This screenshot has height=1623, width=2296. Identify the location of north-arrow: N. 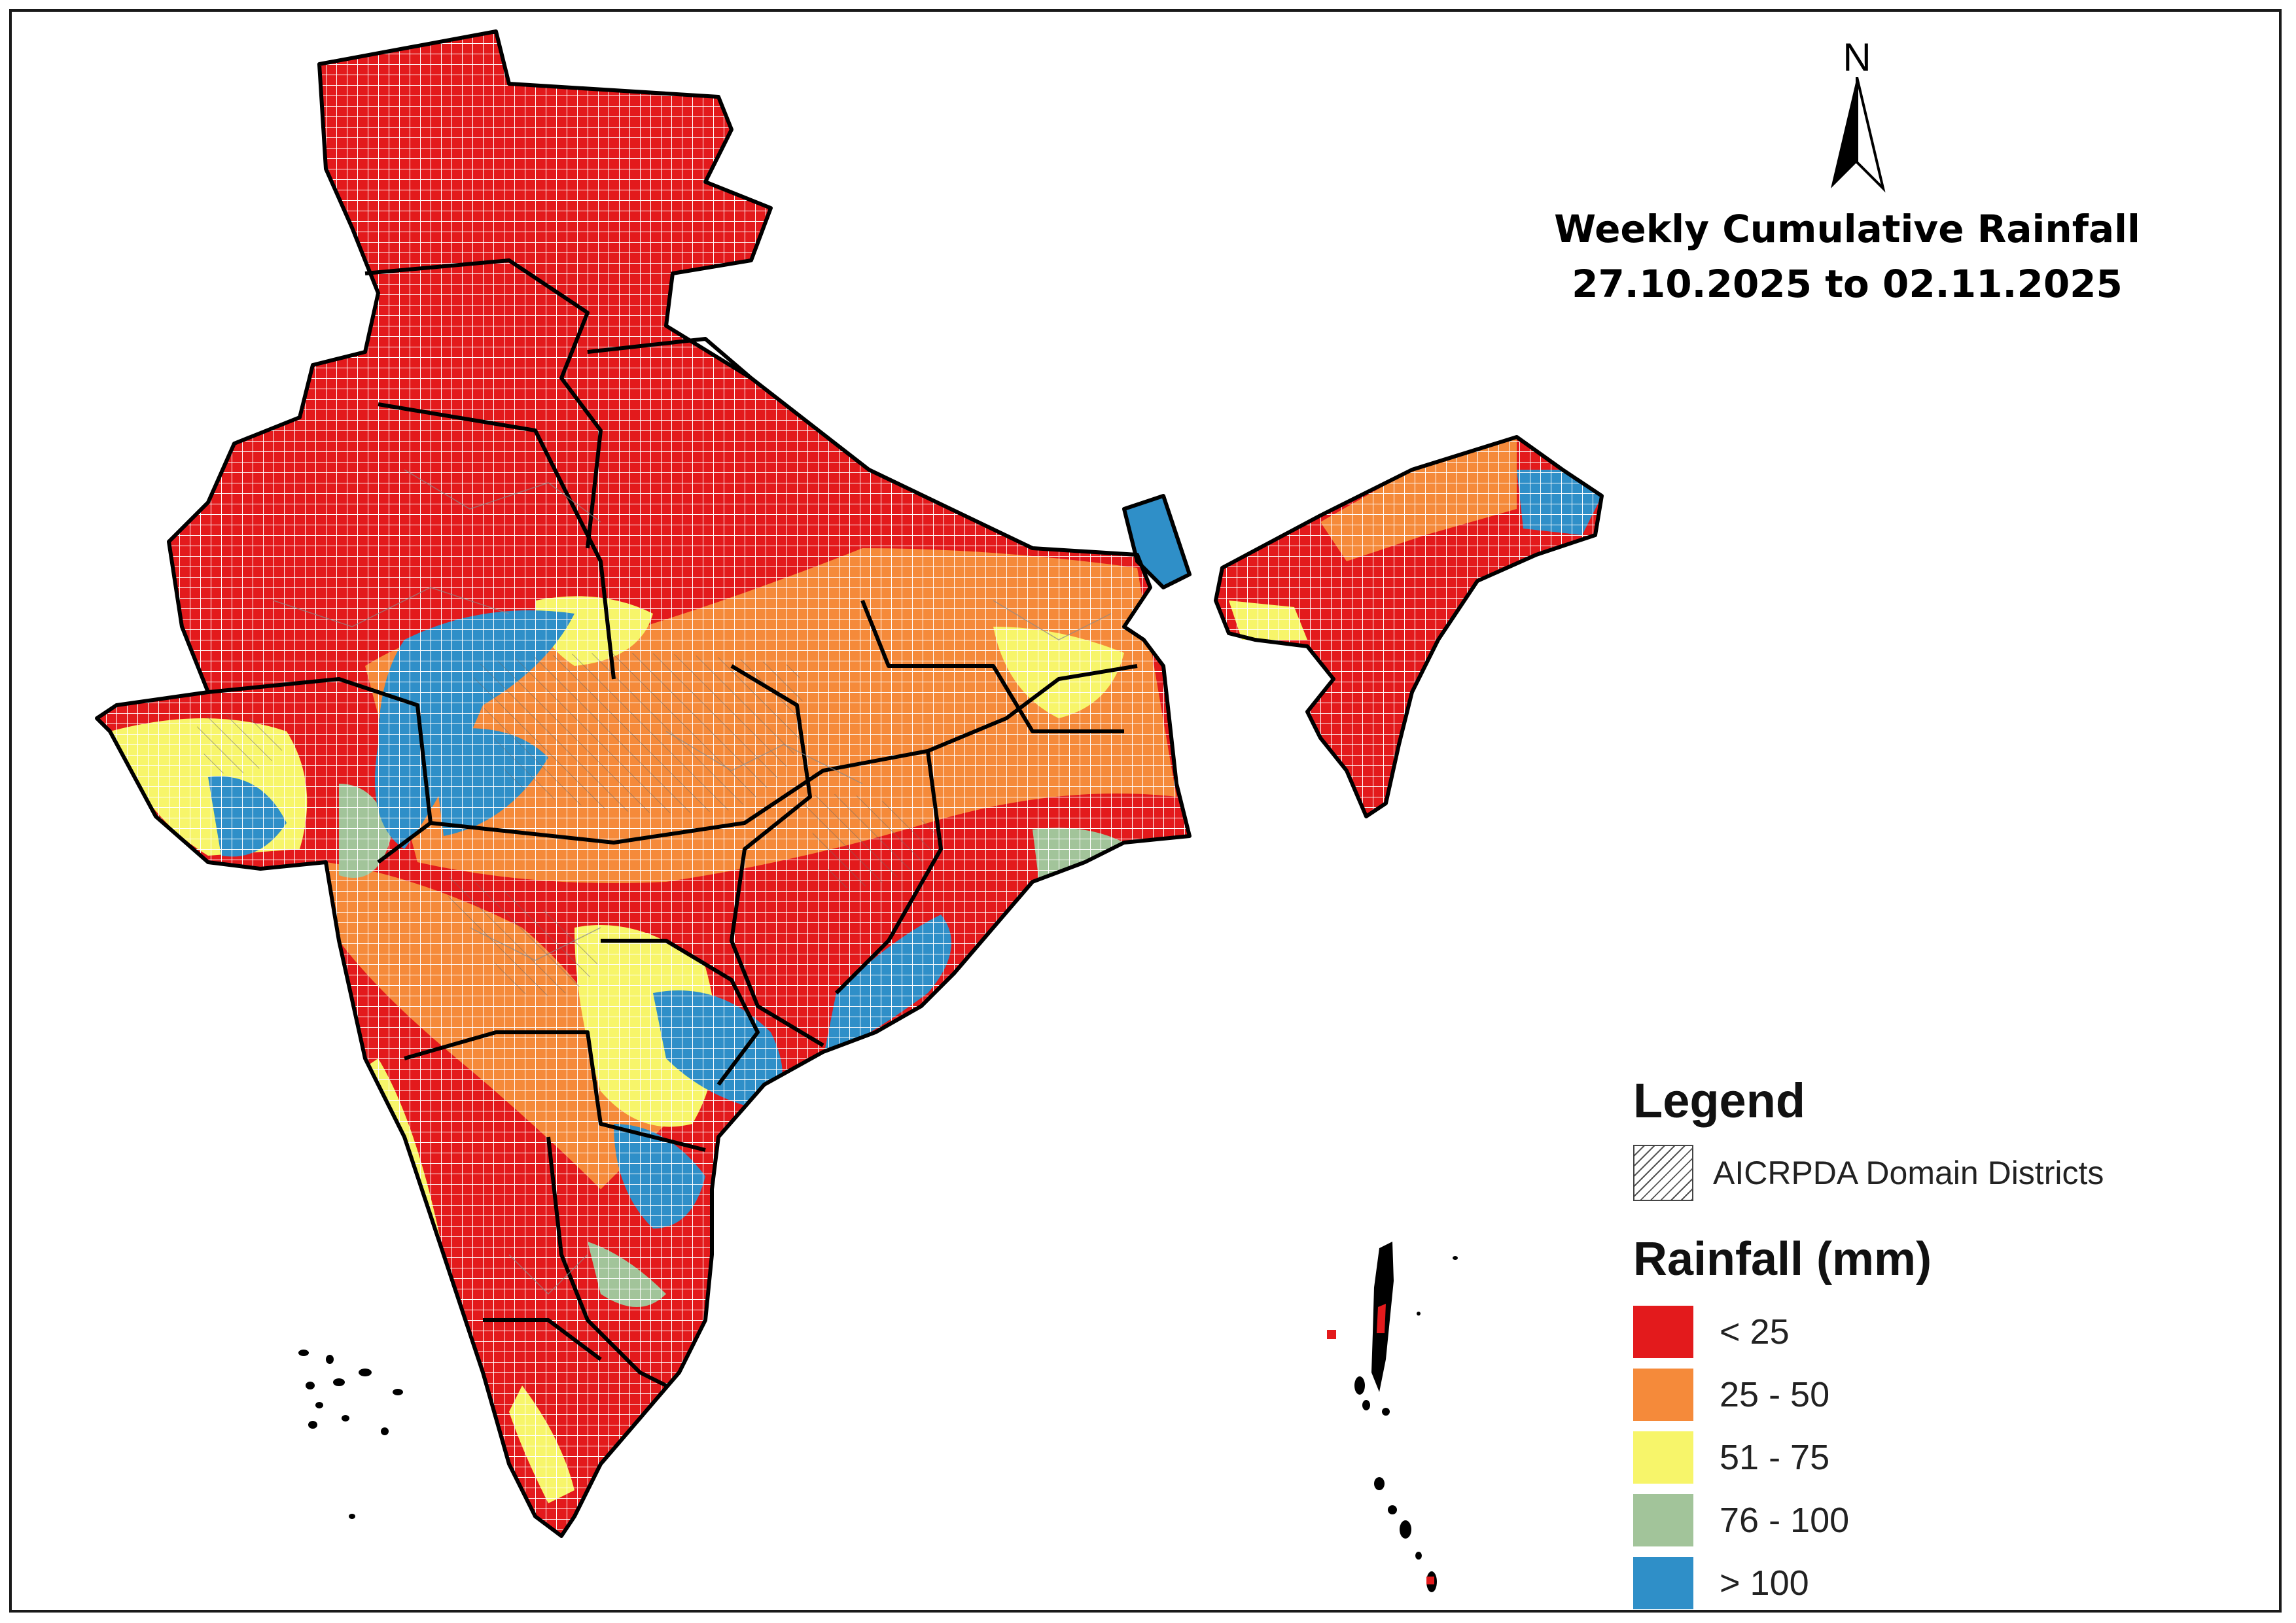
(1857, 118).